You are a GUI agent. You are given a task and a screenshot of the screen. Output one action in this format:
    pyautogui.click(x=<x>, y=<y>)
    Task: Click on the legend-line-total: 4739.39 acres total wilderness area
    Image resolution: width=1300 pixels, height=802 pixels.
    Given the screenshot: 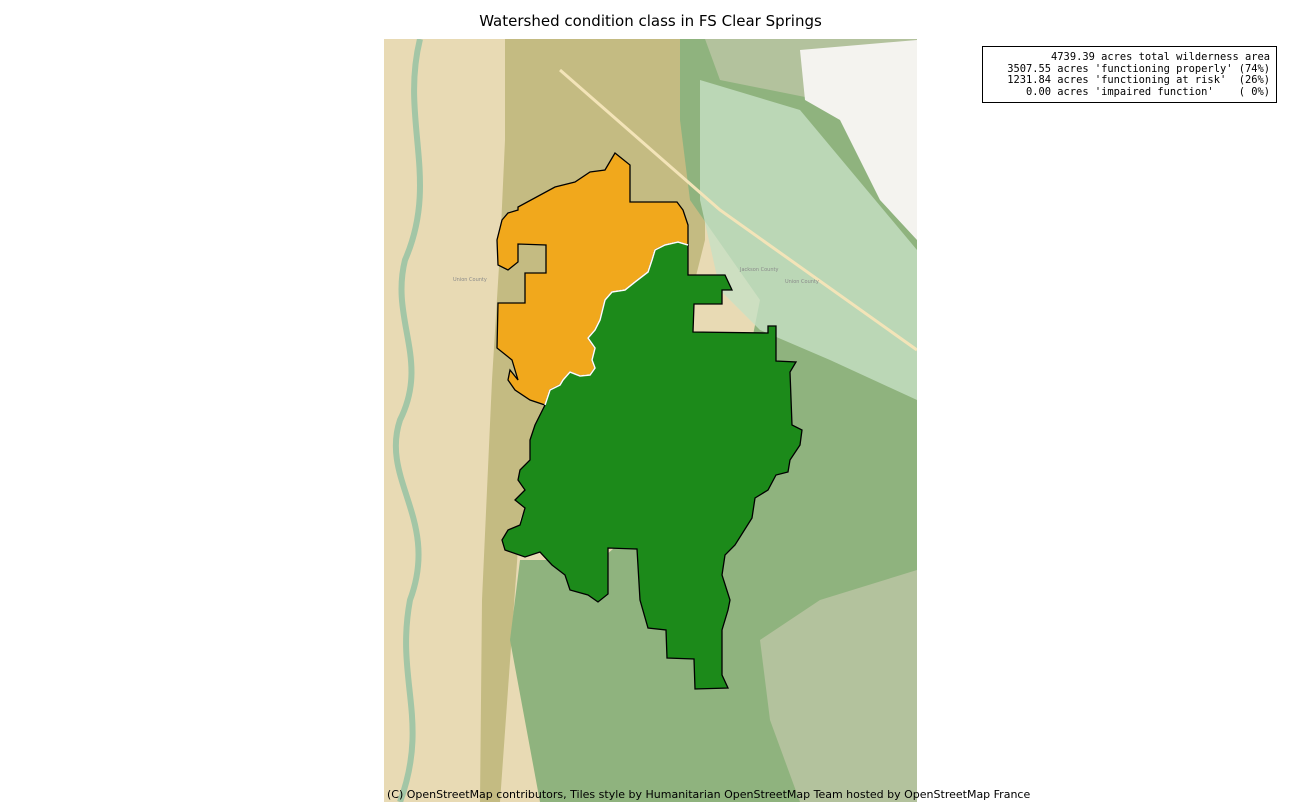 What is the action you would take?
    pyautogui.click(x=1160, y=57)
    